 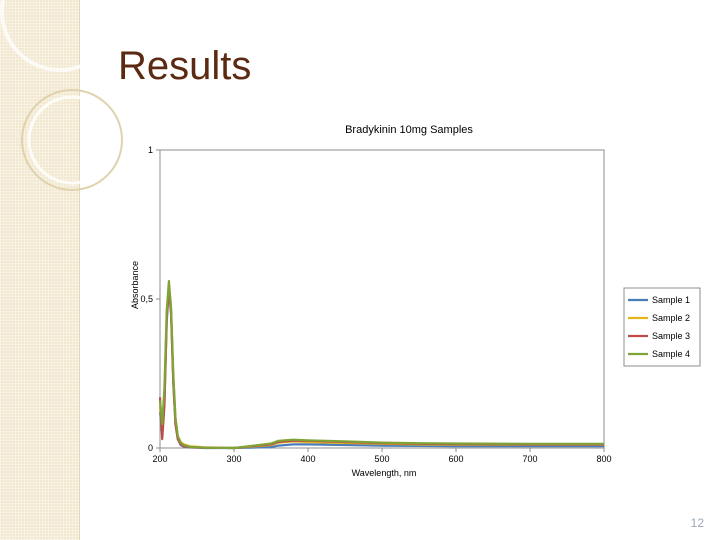 What do you see at coordinates (381, 459) in the screenshot?
I see `x-tick-label: 500` at bounding box center [381, 459].